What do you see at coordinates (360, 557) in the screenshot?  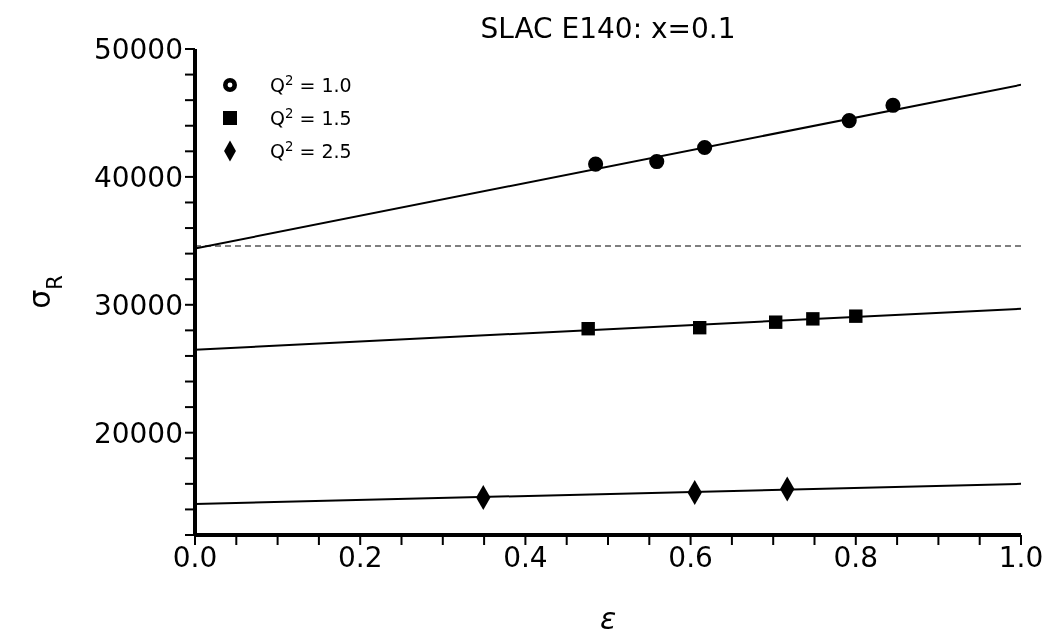 I see `x-tick-label: 0.2` at bounding box center [360, 557].